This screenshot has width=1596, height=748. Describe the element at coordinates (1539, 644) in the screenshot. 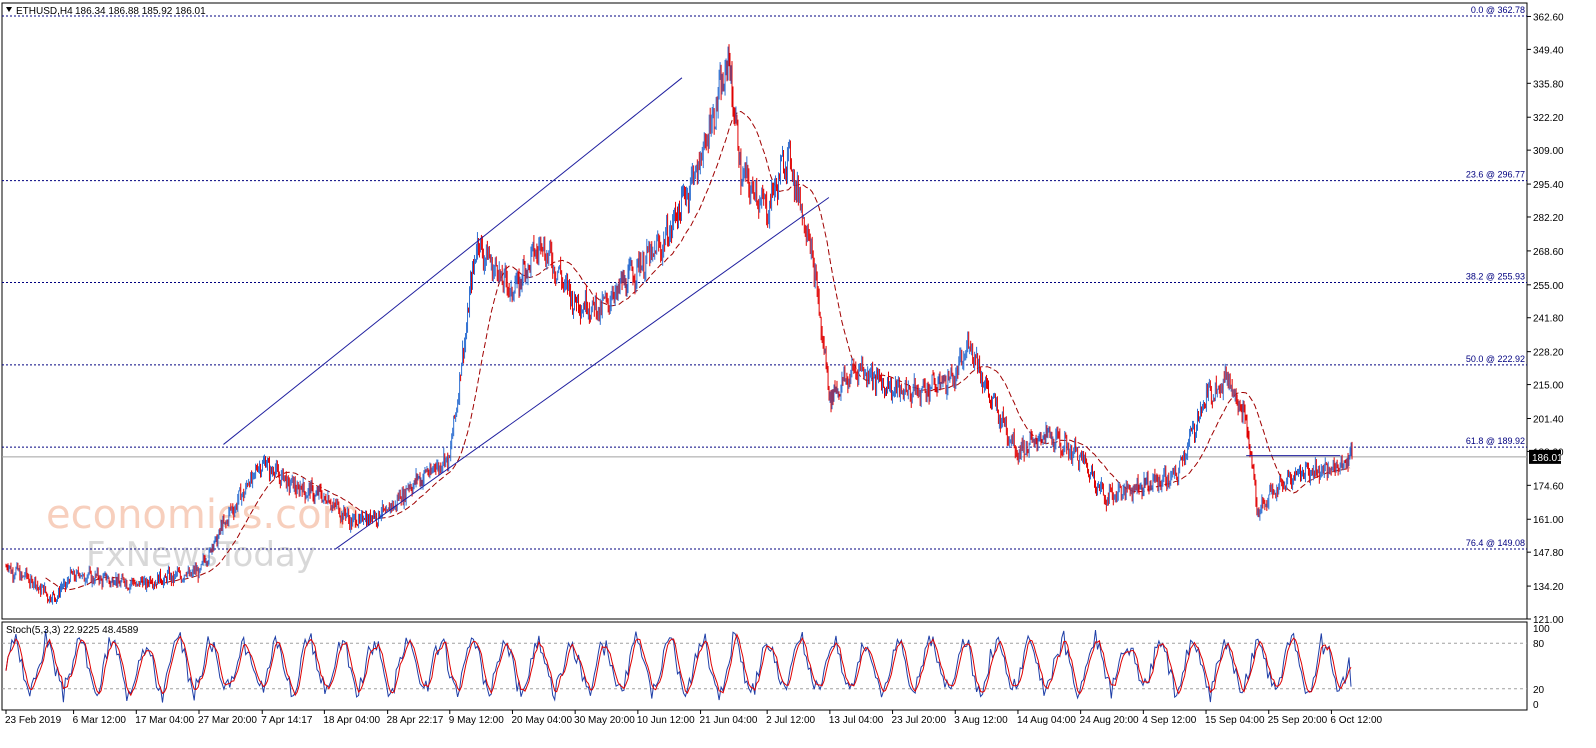

I see `stoch-tick-label: 80` at that location.